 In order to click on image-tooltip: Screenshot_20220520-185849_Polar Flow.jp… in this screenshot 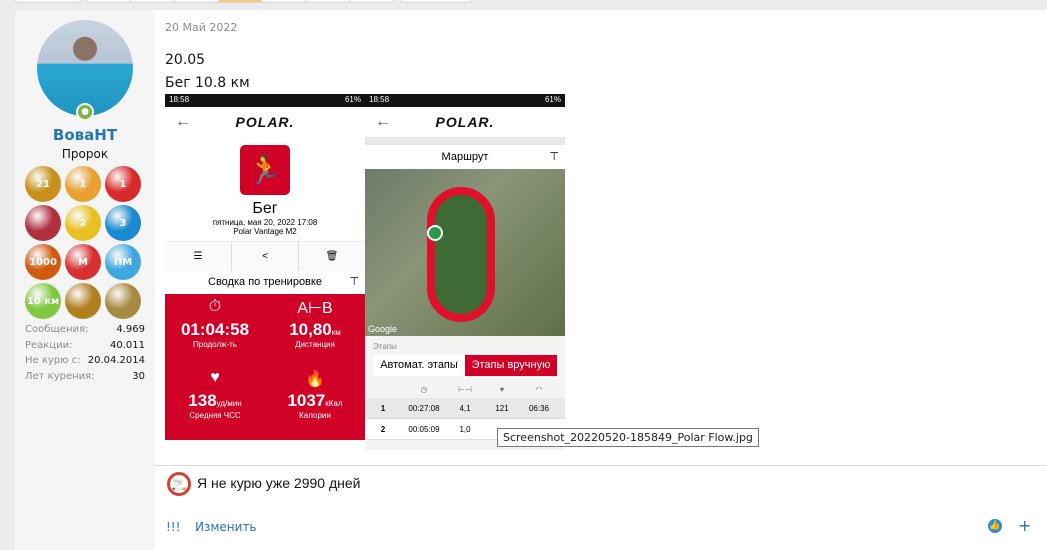, I will do `click(628, 437)`.